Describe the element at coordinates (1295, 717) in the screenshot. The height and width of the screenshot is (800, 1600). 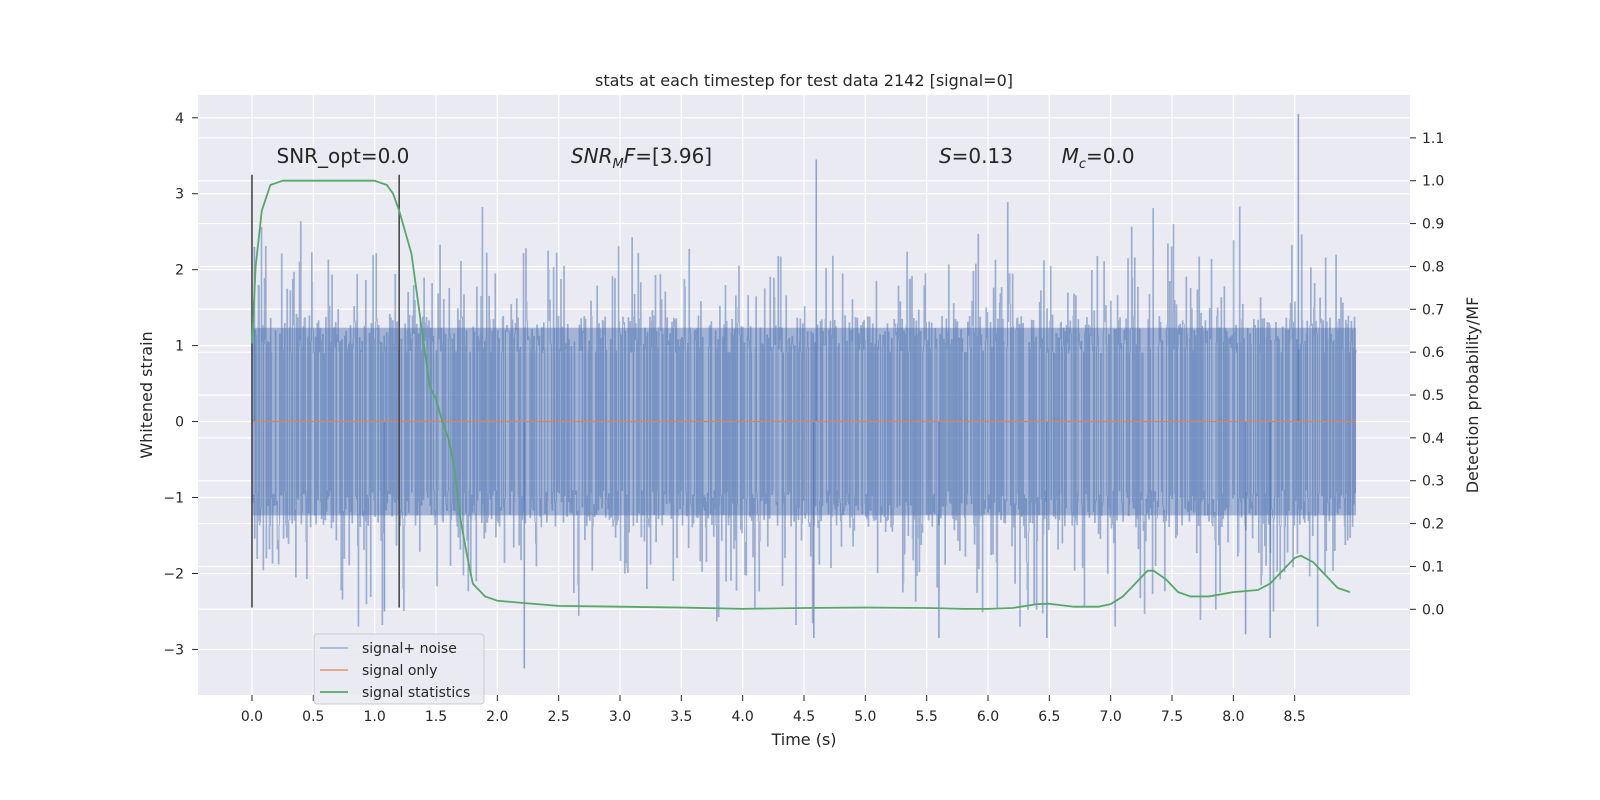
I see `x-tick-label: 8.5` at that location.